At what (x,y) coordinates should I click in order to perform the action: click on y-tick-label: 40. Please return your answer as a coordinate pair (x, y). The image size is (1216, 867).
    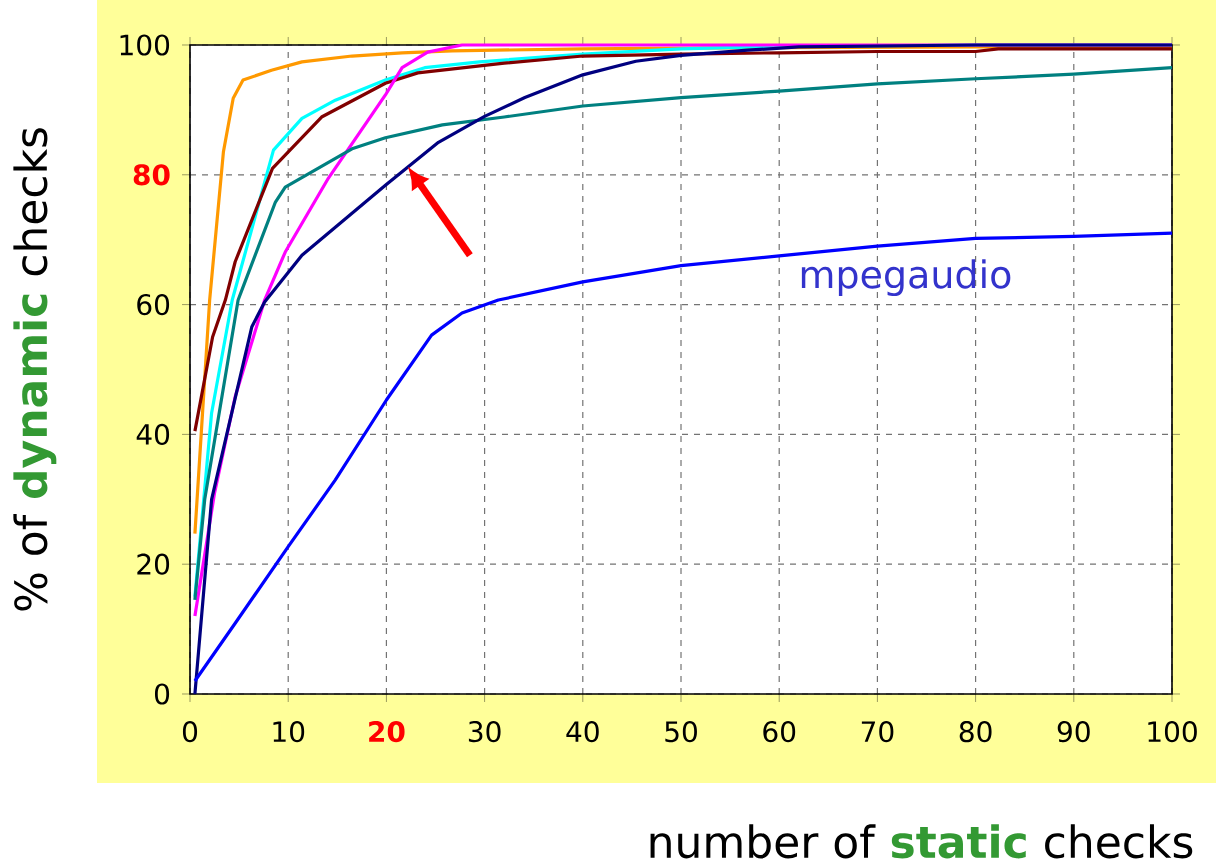
    Looking at the image, I should click on (153, 434).